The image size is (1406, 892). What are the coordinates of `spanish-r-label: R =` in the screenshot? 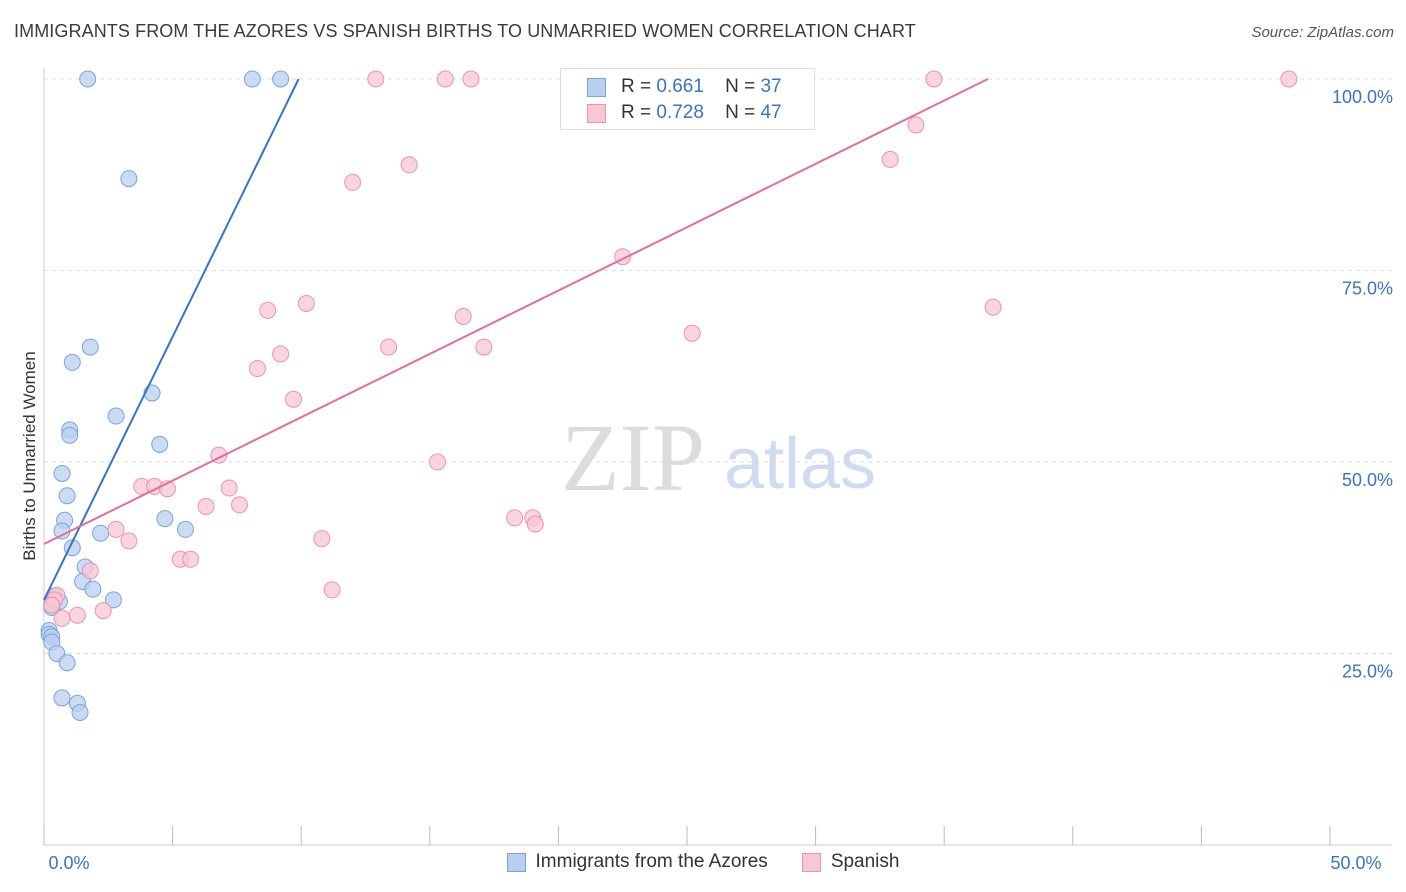 It's located at (636, 112).